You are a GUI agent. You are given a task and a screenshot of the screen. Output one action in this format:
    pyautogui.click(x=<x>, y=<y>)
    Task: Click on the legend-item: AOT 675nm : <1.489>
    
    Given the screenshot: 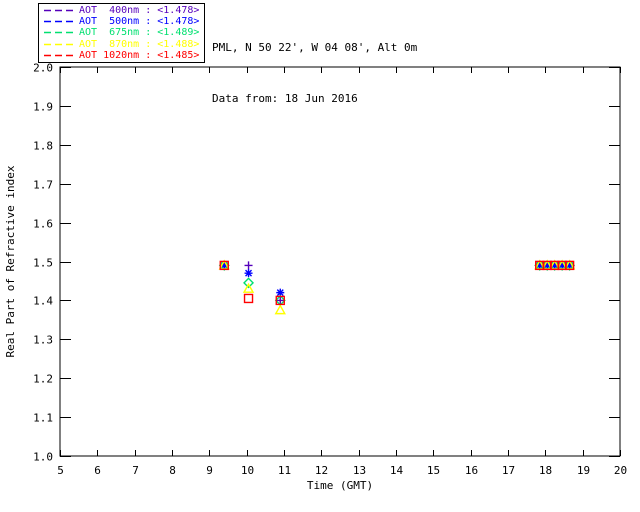 What is the action you would take?
    pyautogui.click(x=122, y=32)
    